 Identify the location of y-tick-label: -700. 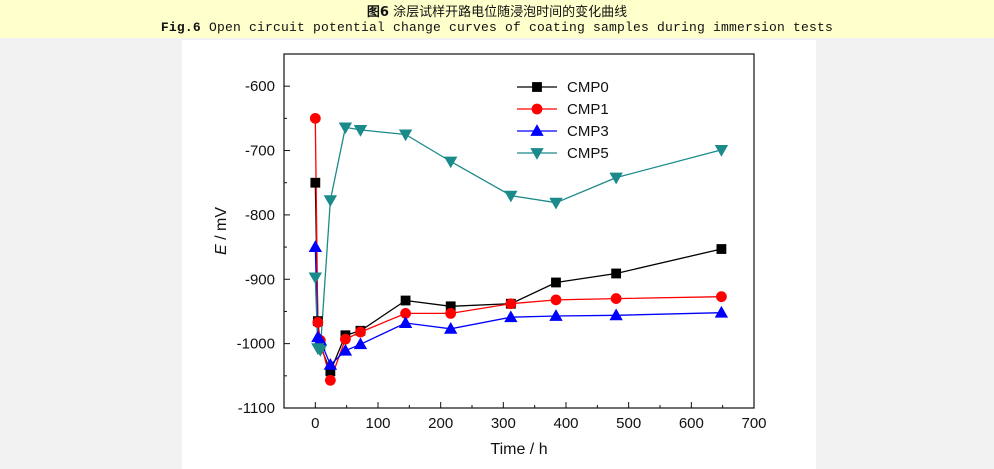
(260, 151).